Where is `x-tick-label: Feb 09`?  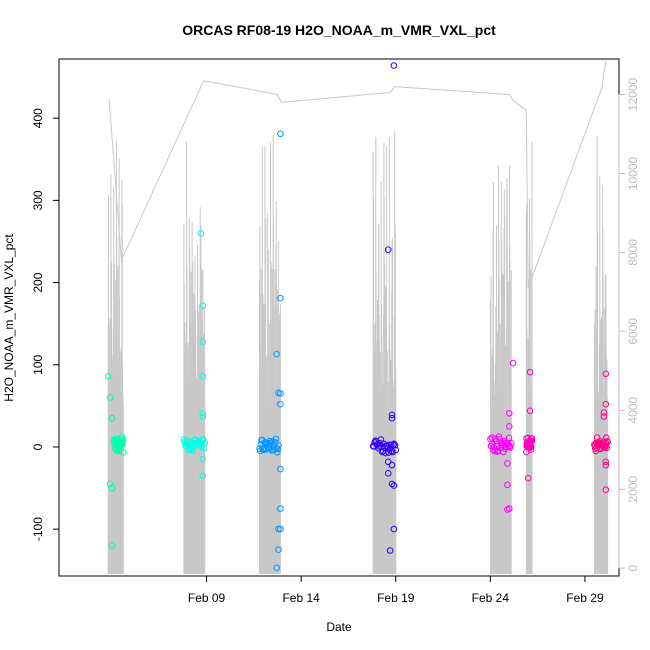 x-tick-label: Feb 09 is located at coordinates (207, 598).